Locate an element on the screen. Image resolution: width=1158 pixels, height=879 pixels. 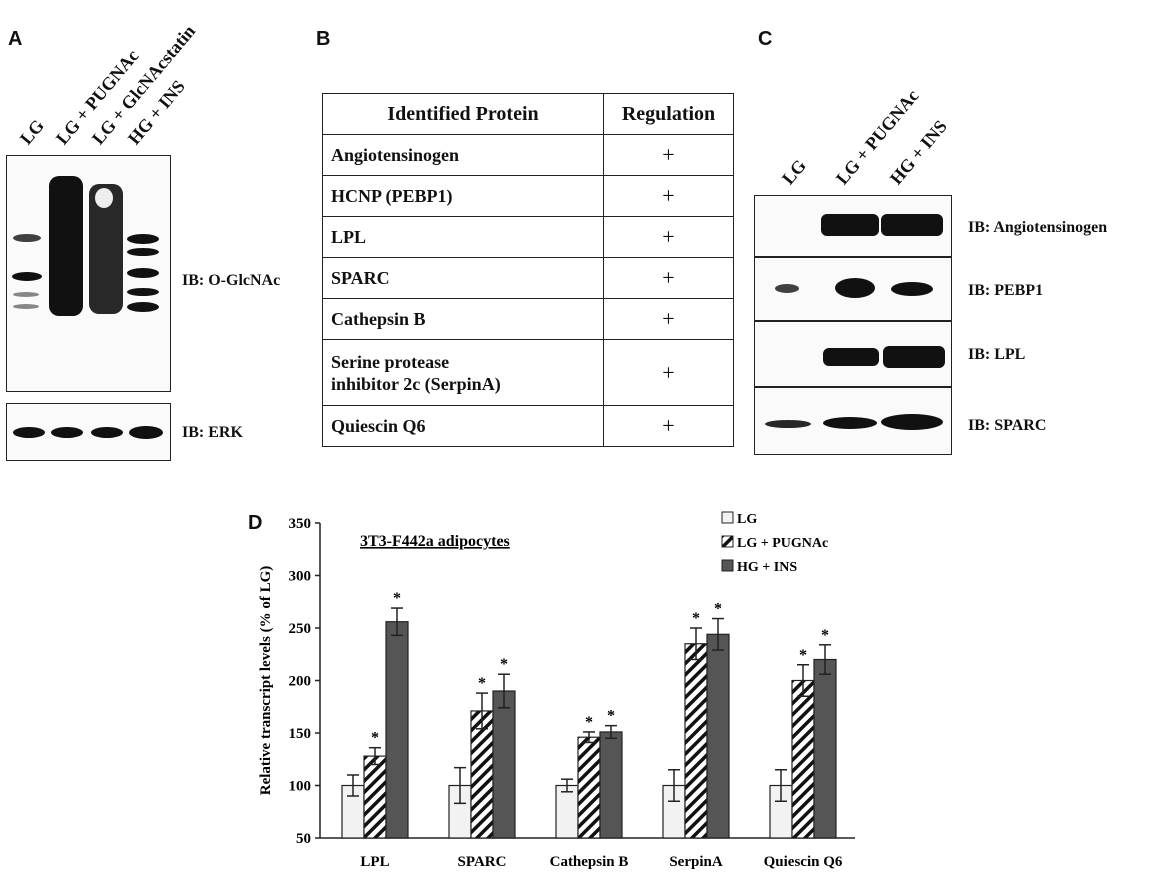
lpl-blot is located at coordinates (853, 354).